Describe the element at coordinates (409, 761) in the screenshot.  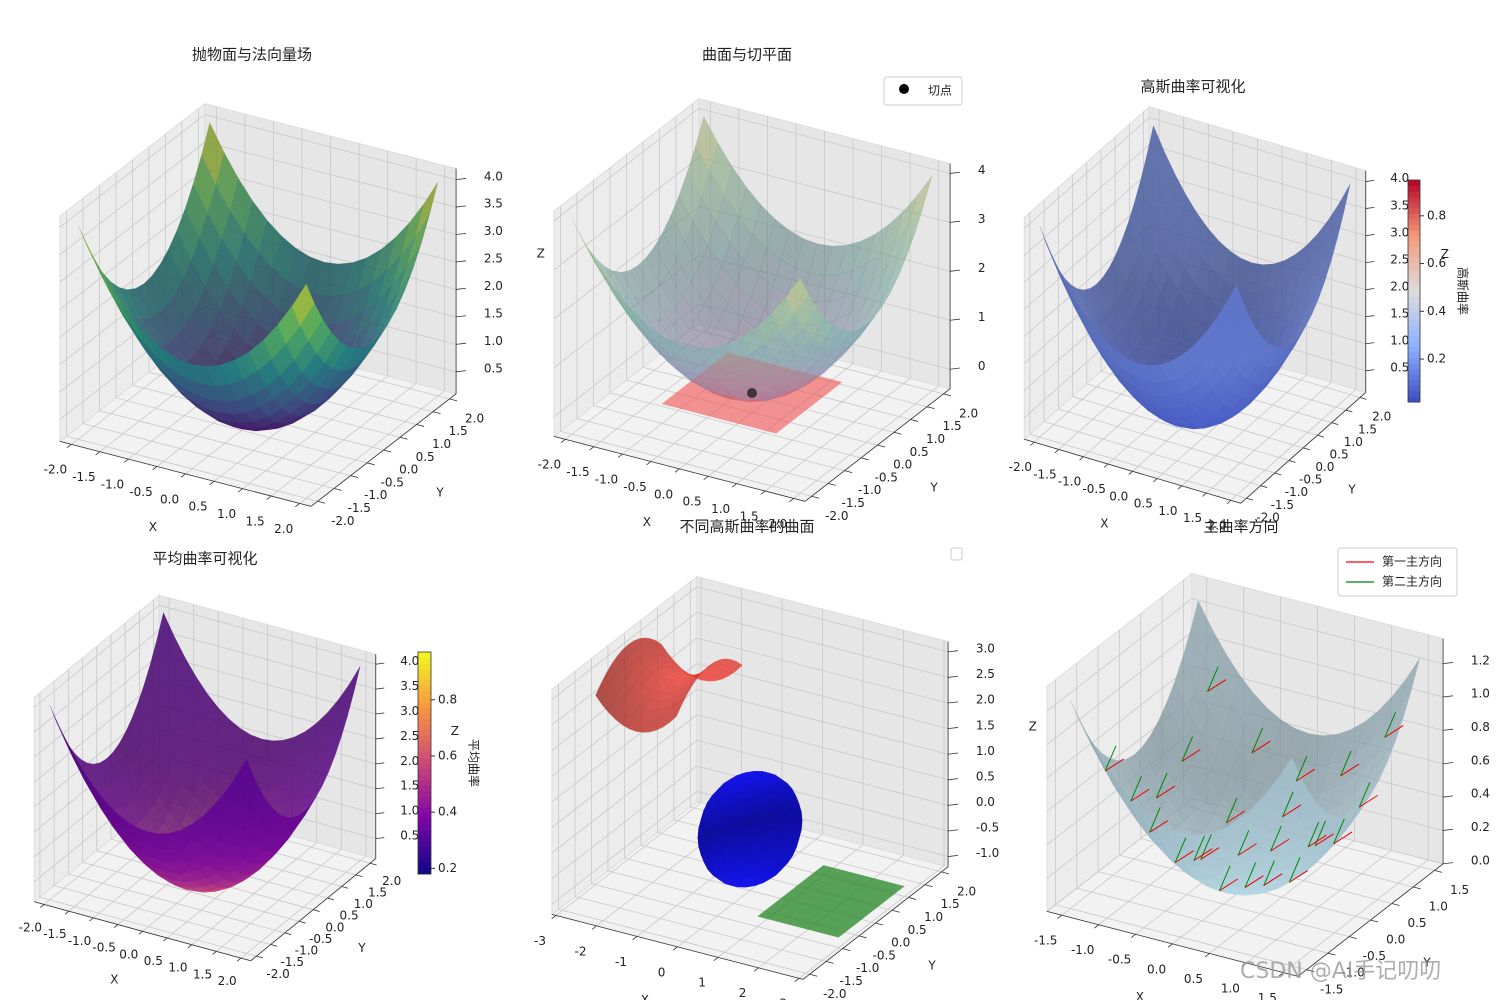
I see `z-tick-label: 2.0` at that location.